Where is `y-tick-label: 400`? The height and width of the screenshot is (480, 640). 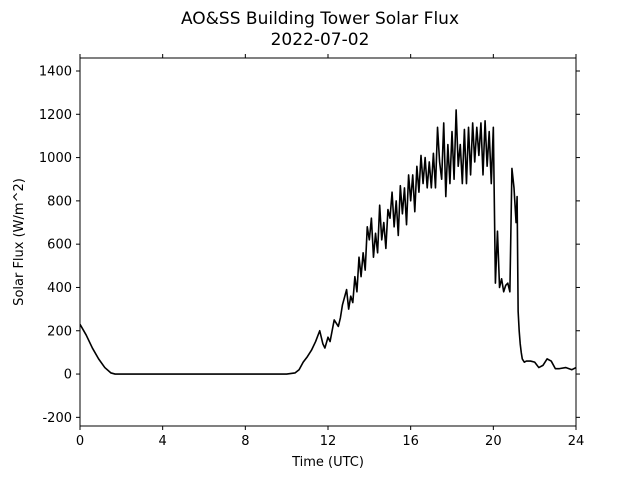
y-tick-label: 400 is located at coordinates (59, 288).